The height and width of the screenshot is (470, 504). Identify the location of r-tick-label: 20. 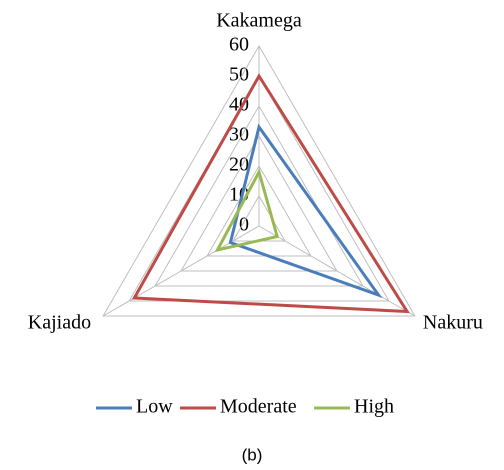
(239, 165).